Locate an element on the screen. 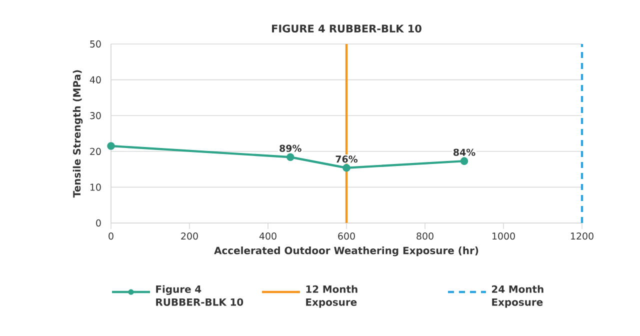 This screenshot has width=640, height=336. y-tick-label: 0 is located at coordinates (98, 223).